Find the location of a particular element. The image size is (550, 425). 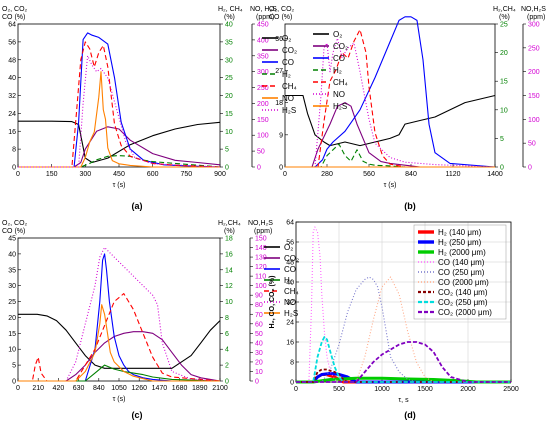

x-tick-label: 900 is located at coordinates (220, 174).